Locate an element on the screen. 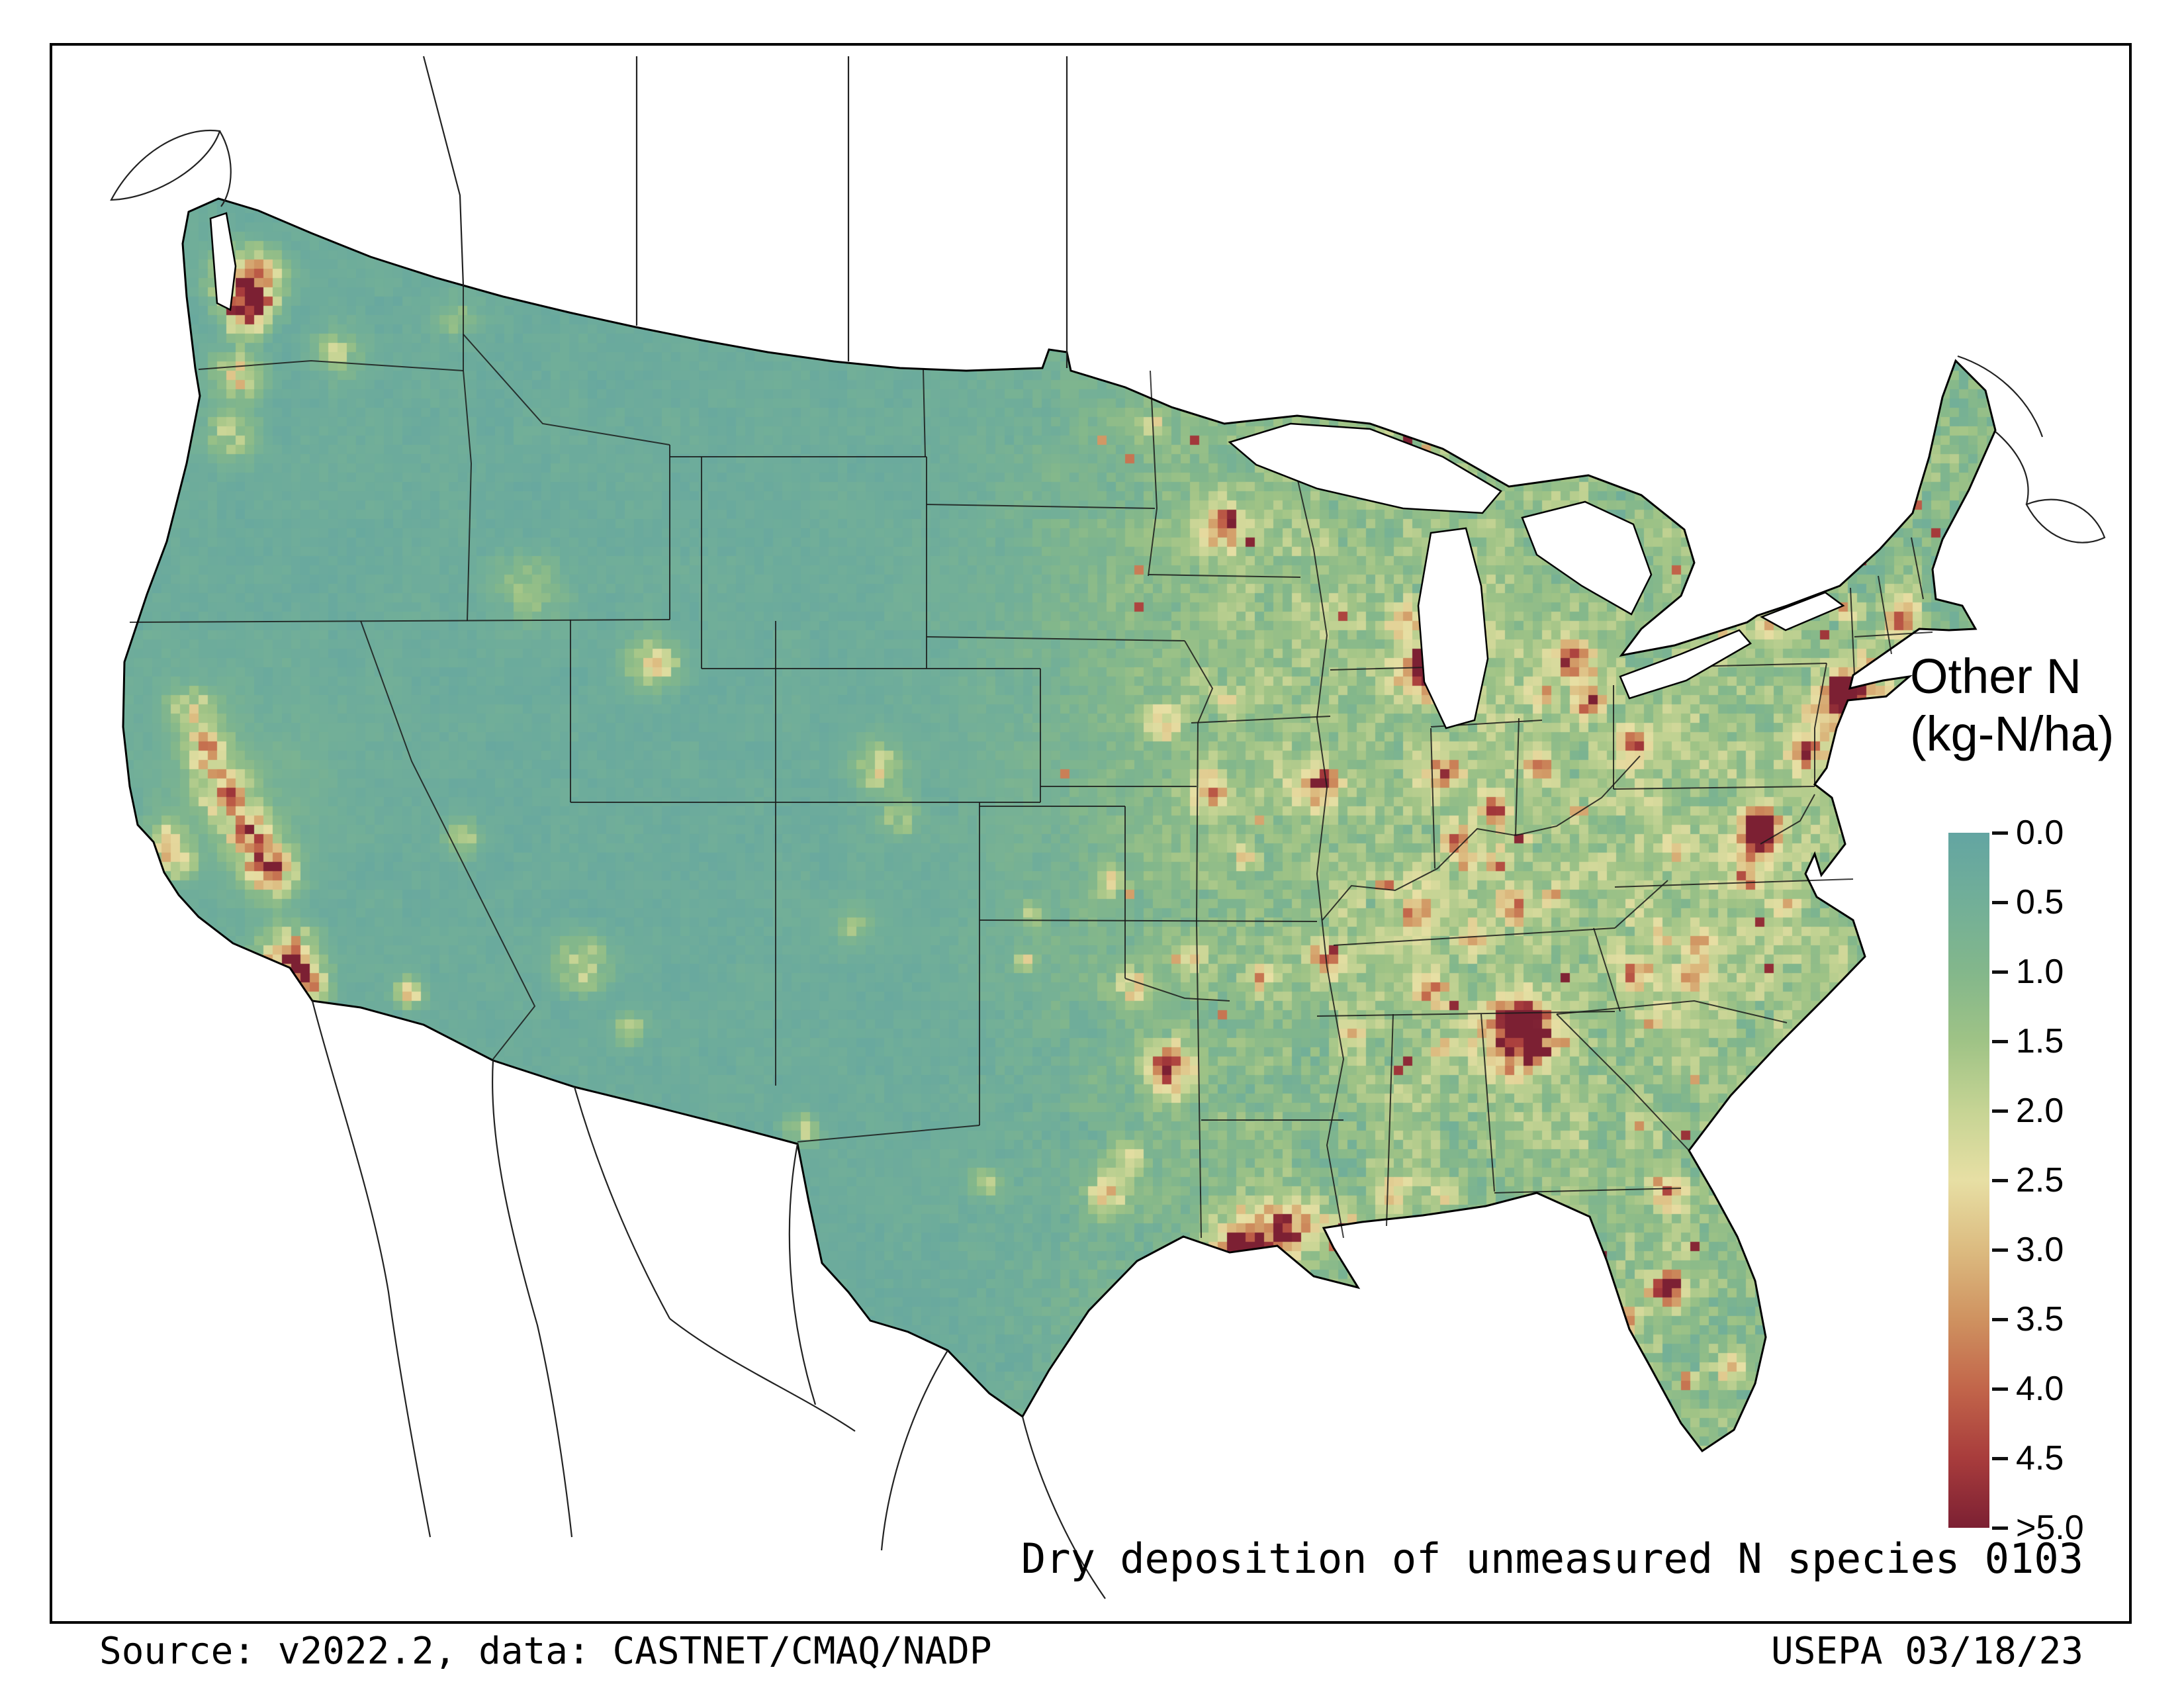  colorbar-tick: 1.5 is located at coordinates (2028, 1041).